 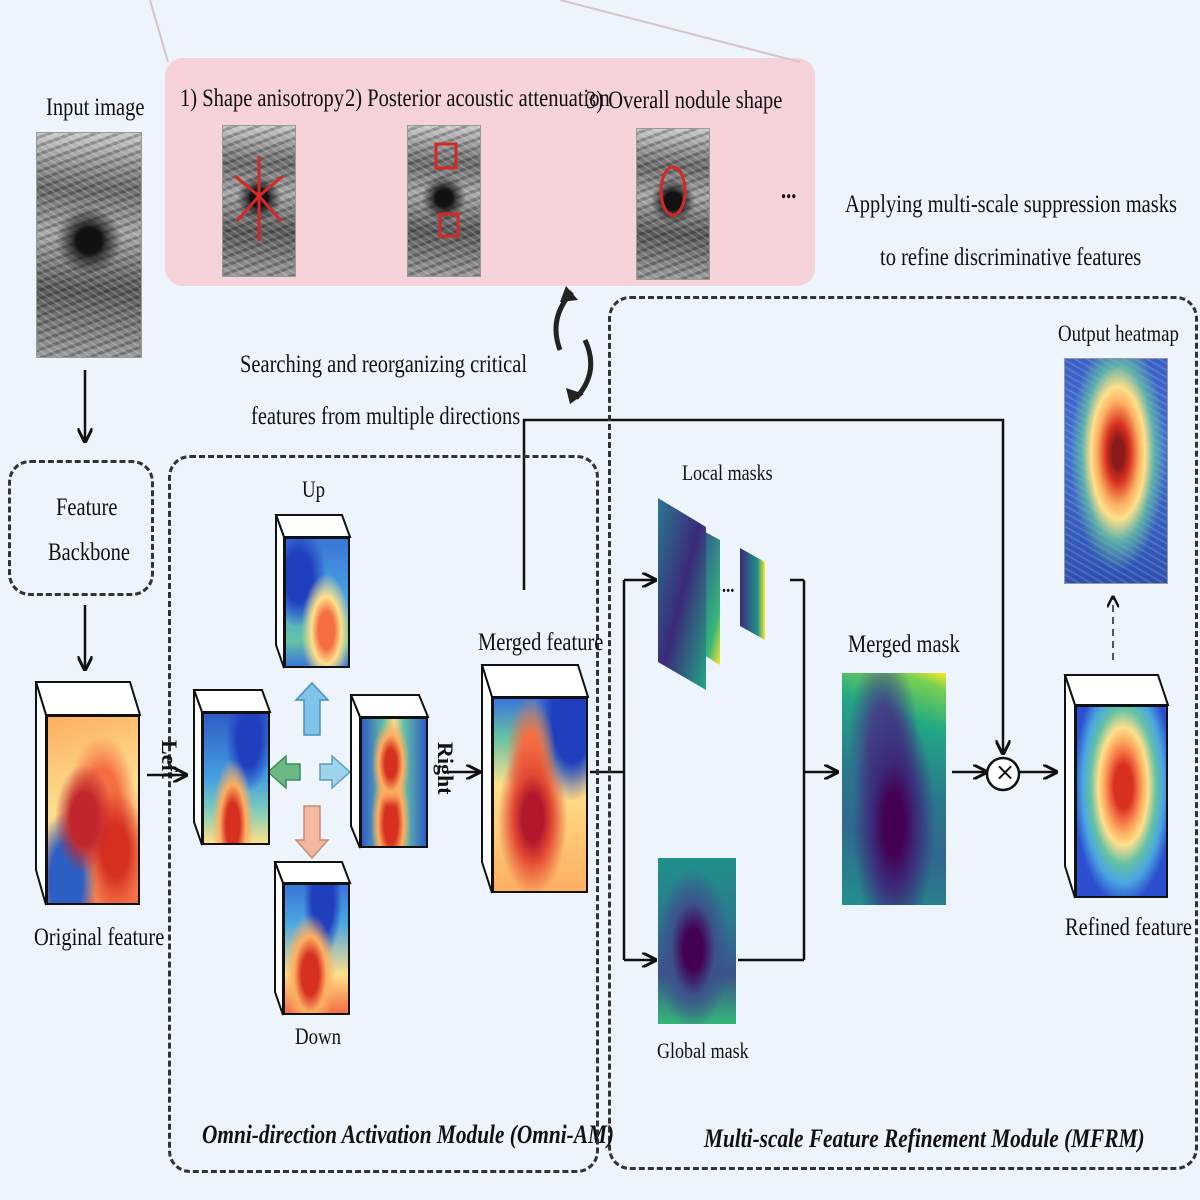 I want to click on panel-lead-right, so click(x=680, y=31).